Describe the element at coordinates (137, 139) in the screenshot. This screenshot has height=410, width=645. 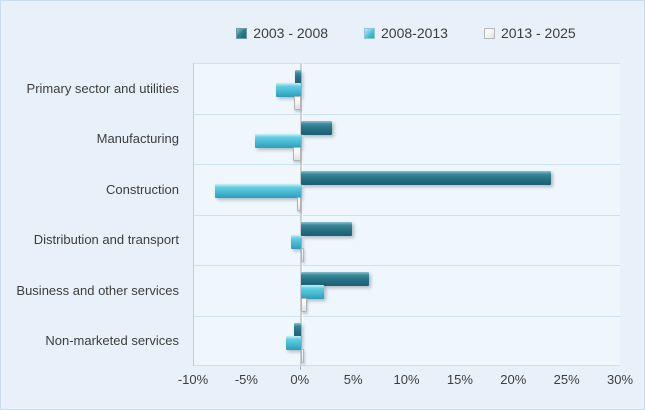
I see `category-label: Manufacturing` at that location.